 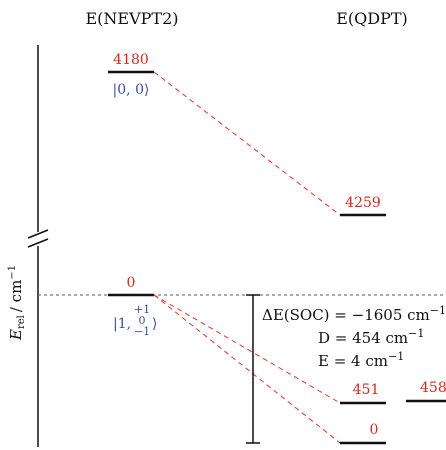 What do you see at coordinates (371, 337) in the screenshot?
I see `param-d: D = 454 cm−1` at bounding box center [371, 337].